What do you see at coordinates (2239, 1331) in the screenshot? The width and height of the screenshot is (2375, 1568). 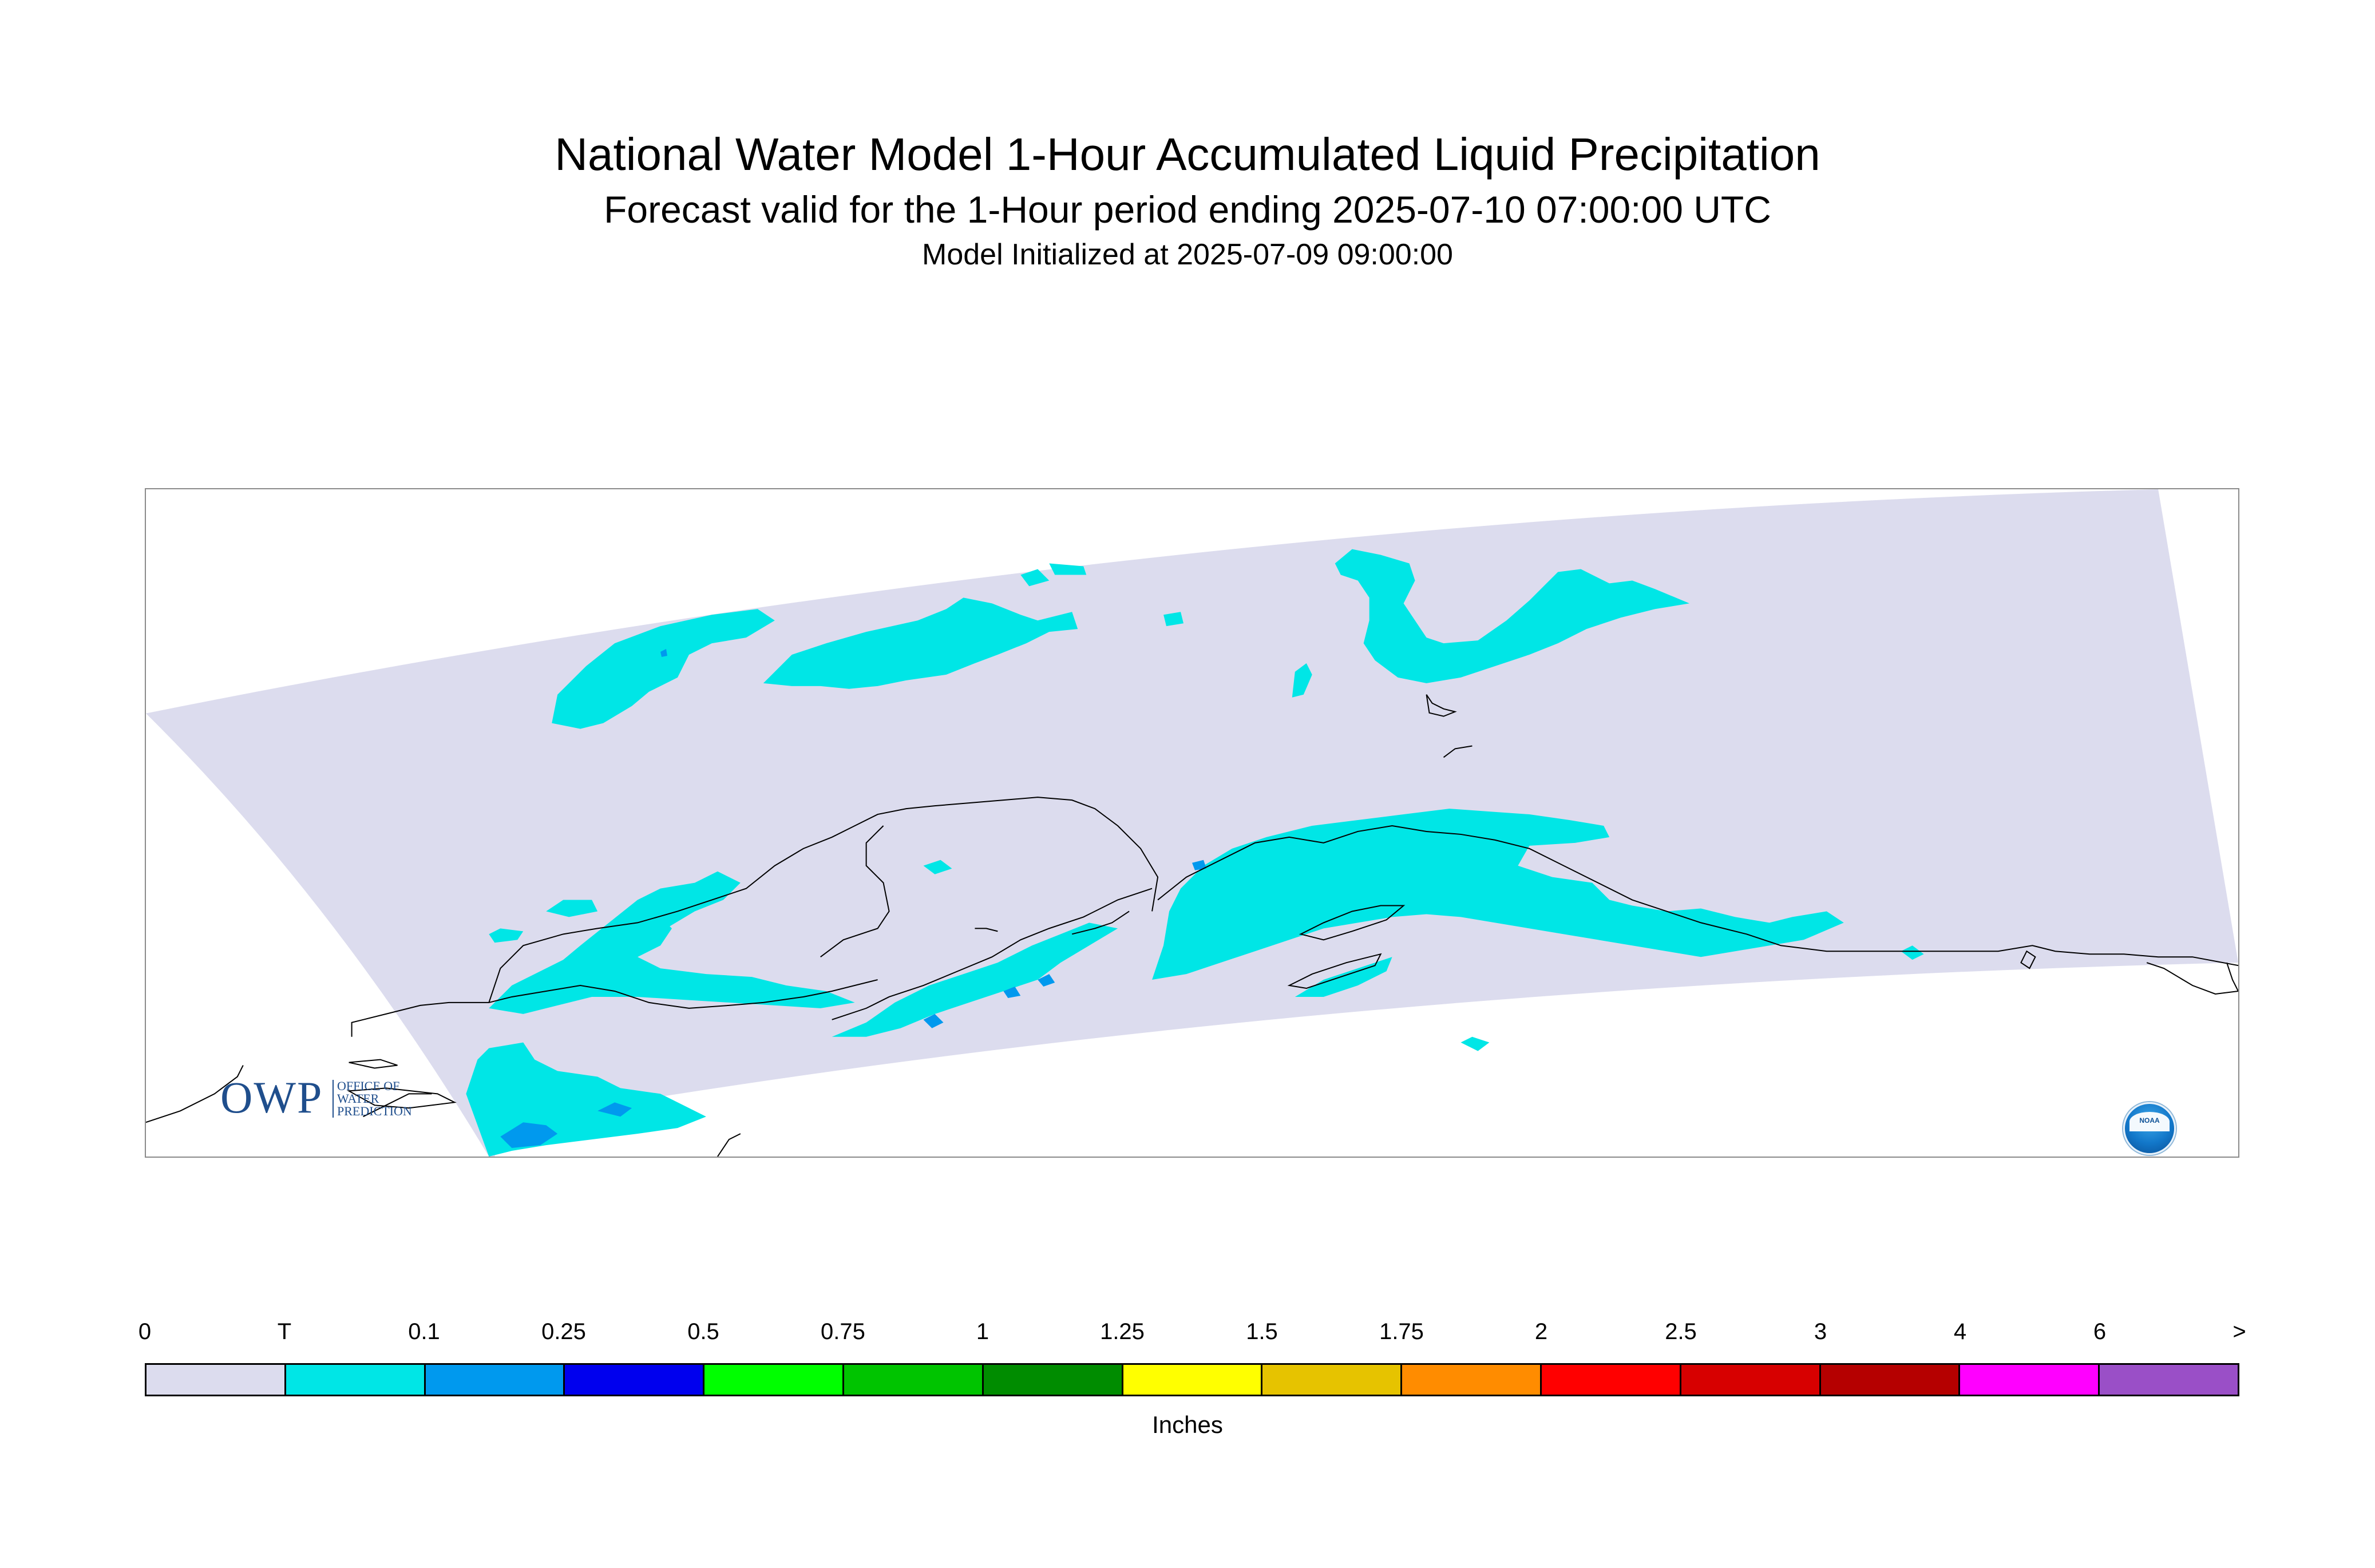 I see `legend-tick-label: >` at bounding box center [2239, 1331].